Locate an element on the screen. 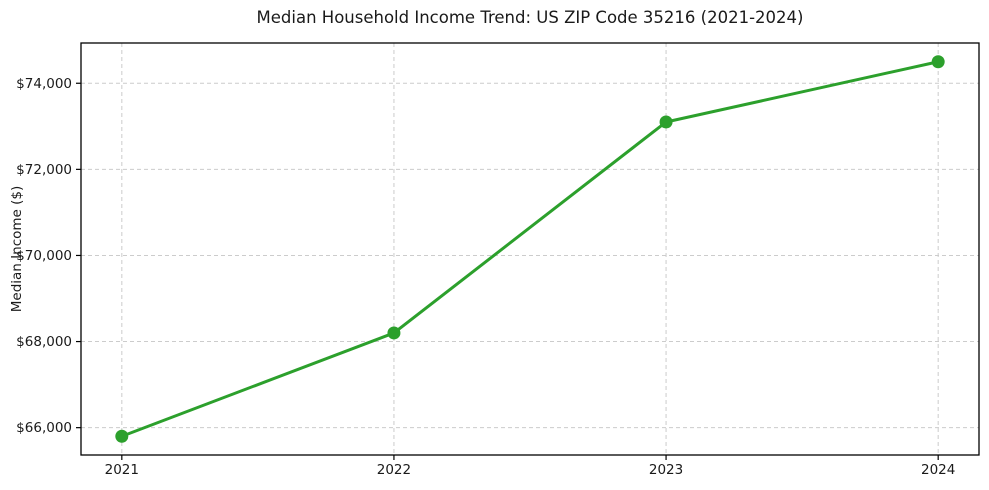  x-tick-label: 2023 is located at coordinates (666, 470).